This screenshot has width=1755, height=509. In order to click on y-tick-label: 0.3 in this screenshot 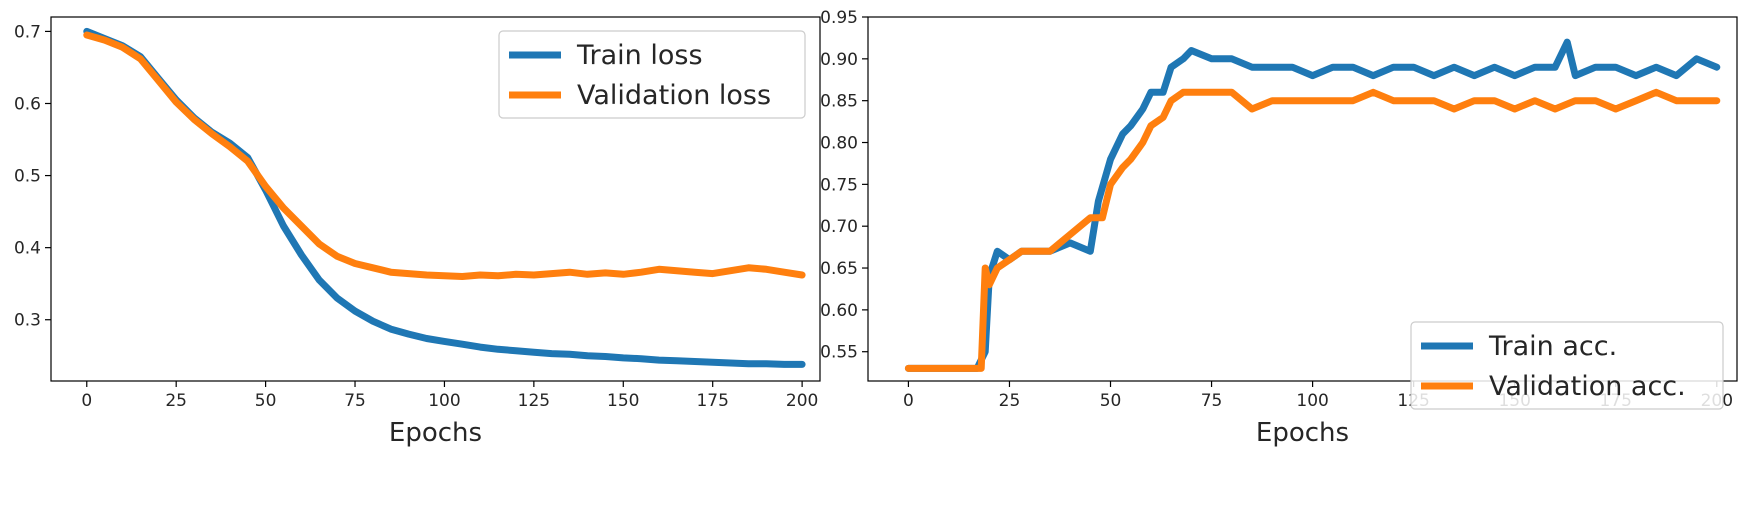, I will do `click(27, 321)`.